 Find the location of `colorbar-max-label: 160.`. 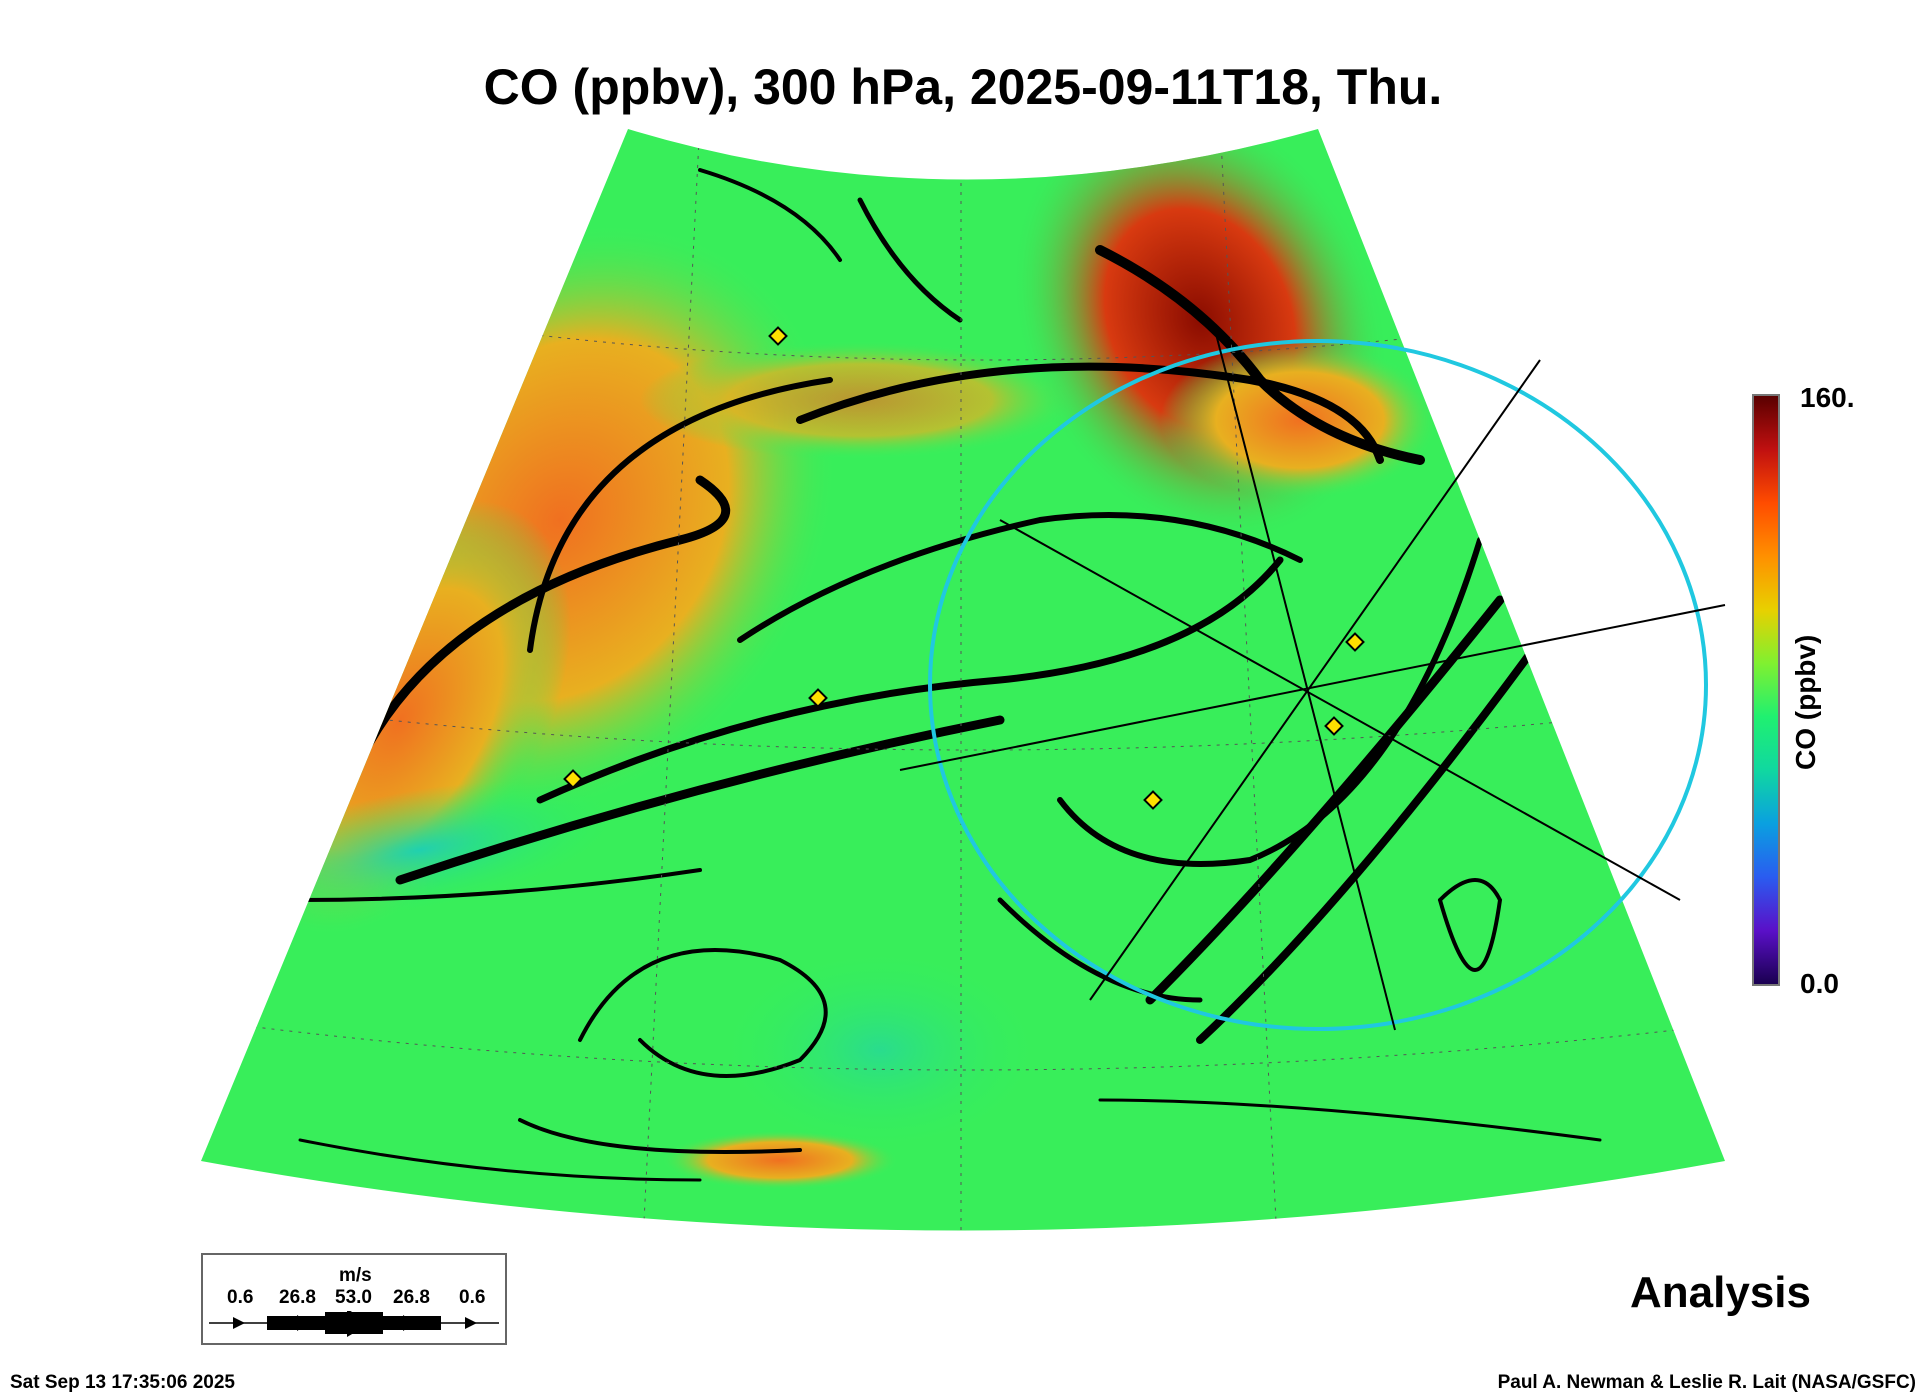

colorbar-max-label: 160. is located at coordinates (1827, 397).